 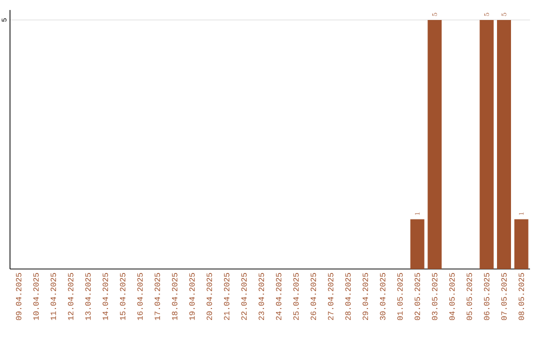 I want to click on x-tick-label: 15.04.2025, so click(x=123, y=296).